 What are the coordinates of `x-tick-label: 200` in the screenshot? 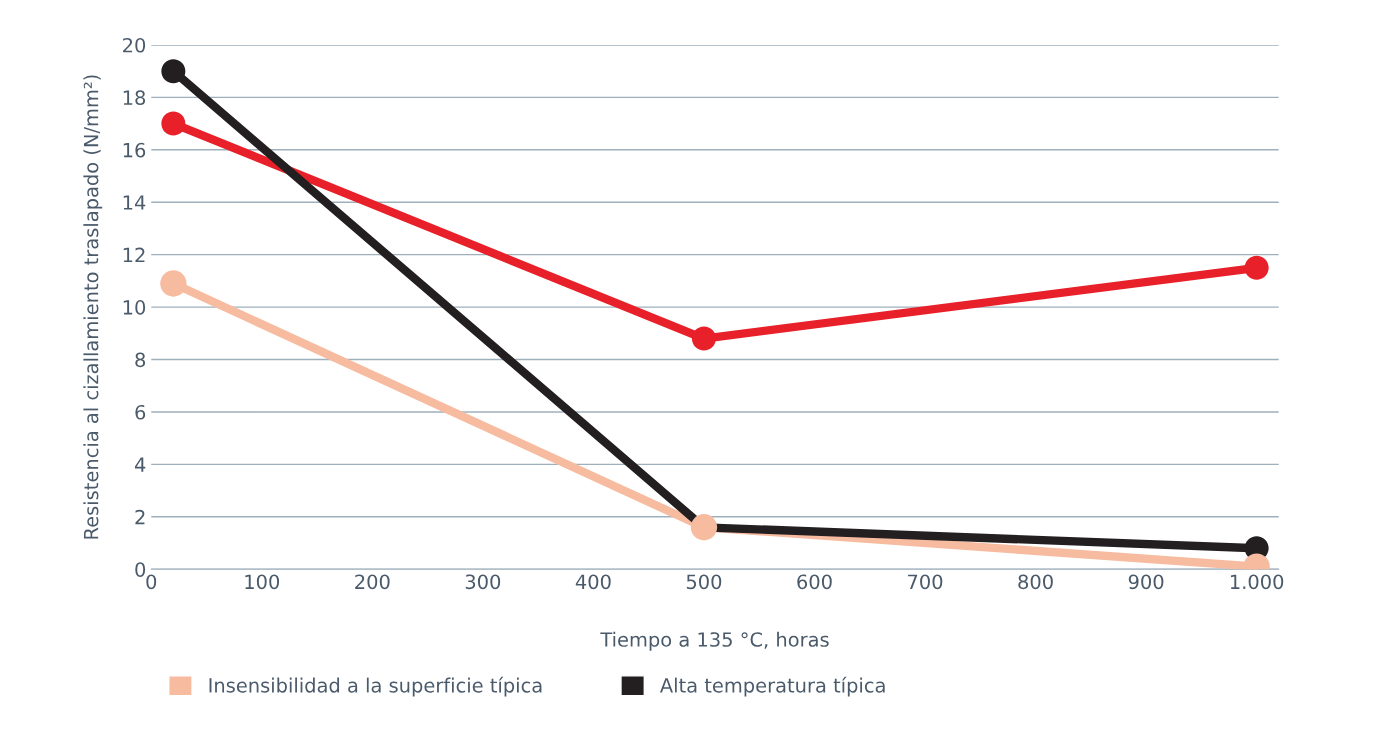 It's located at (372, 582).